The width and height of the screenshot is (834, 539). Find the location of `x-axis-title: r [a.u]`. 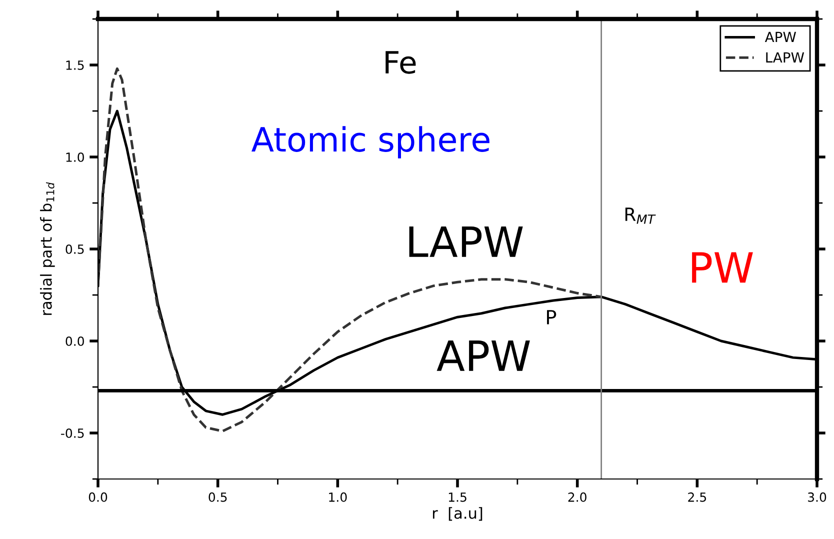

x-axis-title: r [a.u] is located at coordinates (457, 514).